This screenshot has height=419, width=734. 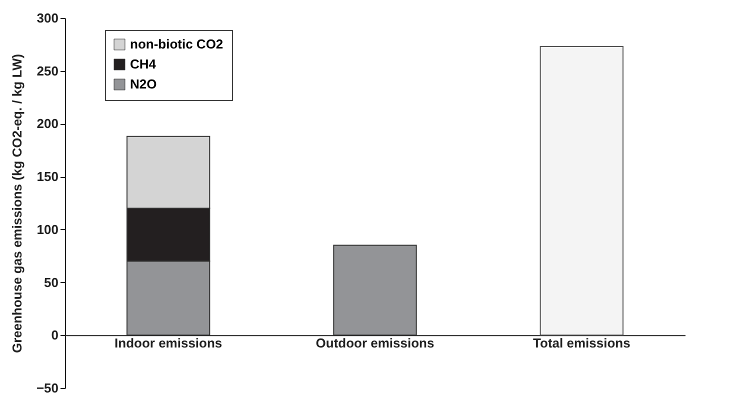 What do you see at coordinates (177, 44) in the screenshot?
I see `legend-label: non-biotic CO2` at bounding box center [177, 44].